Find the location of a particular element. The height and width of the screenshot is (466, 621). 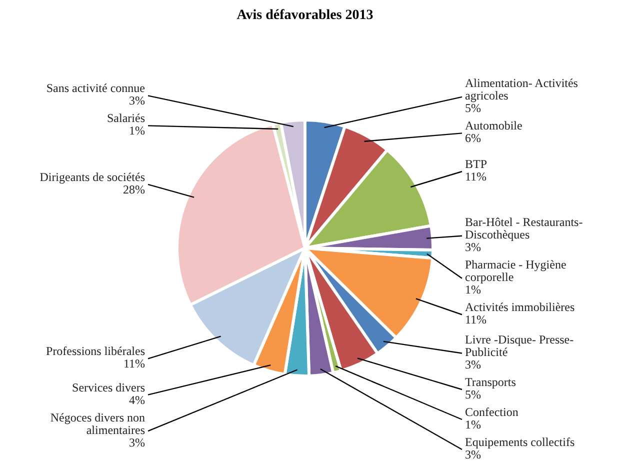

slice-label: Activités immobilières is located at coordinates (520, 307).